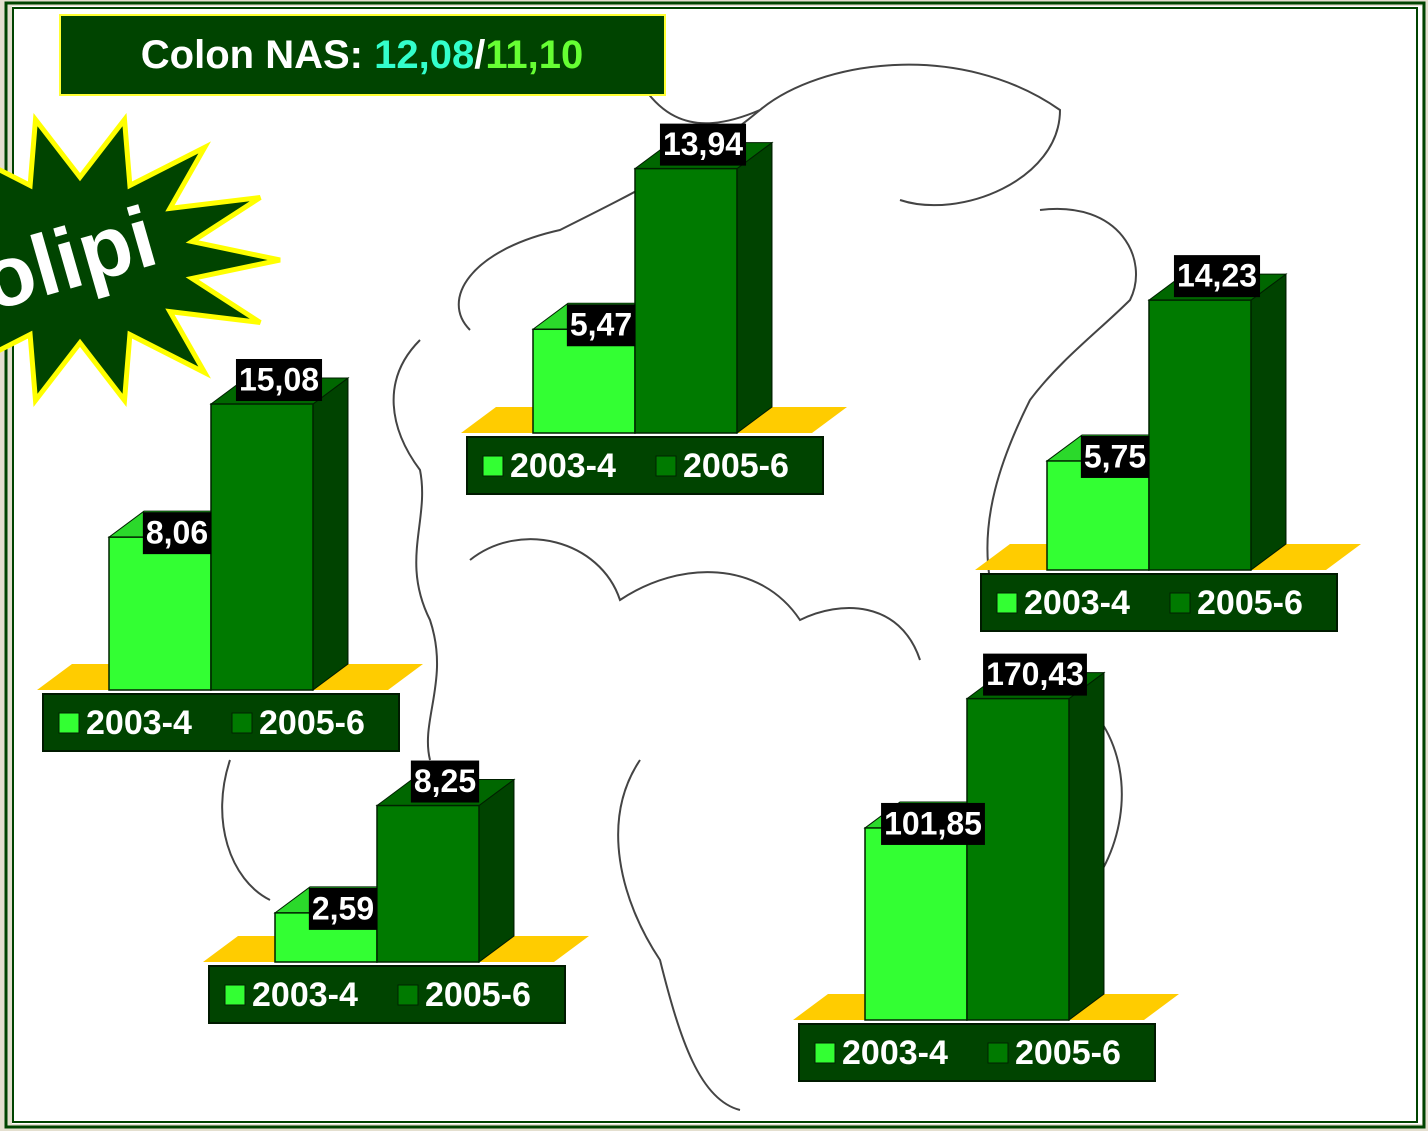  Describe the element at coordinates (257, 55) in the screenshot. I see `title-label: Colon NAS:` at that location.